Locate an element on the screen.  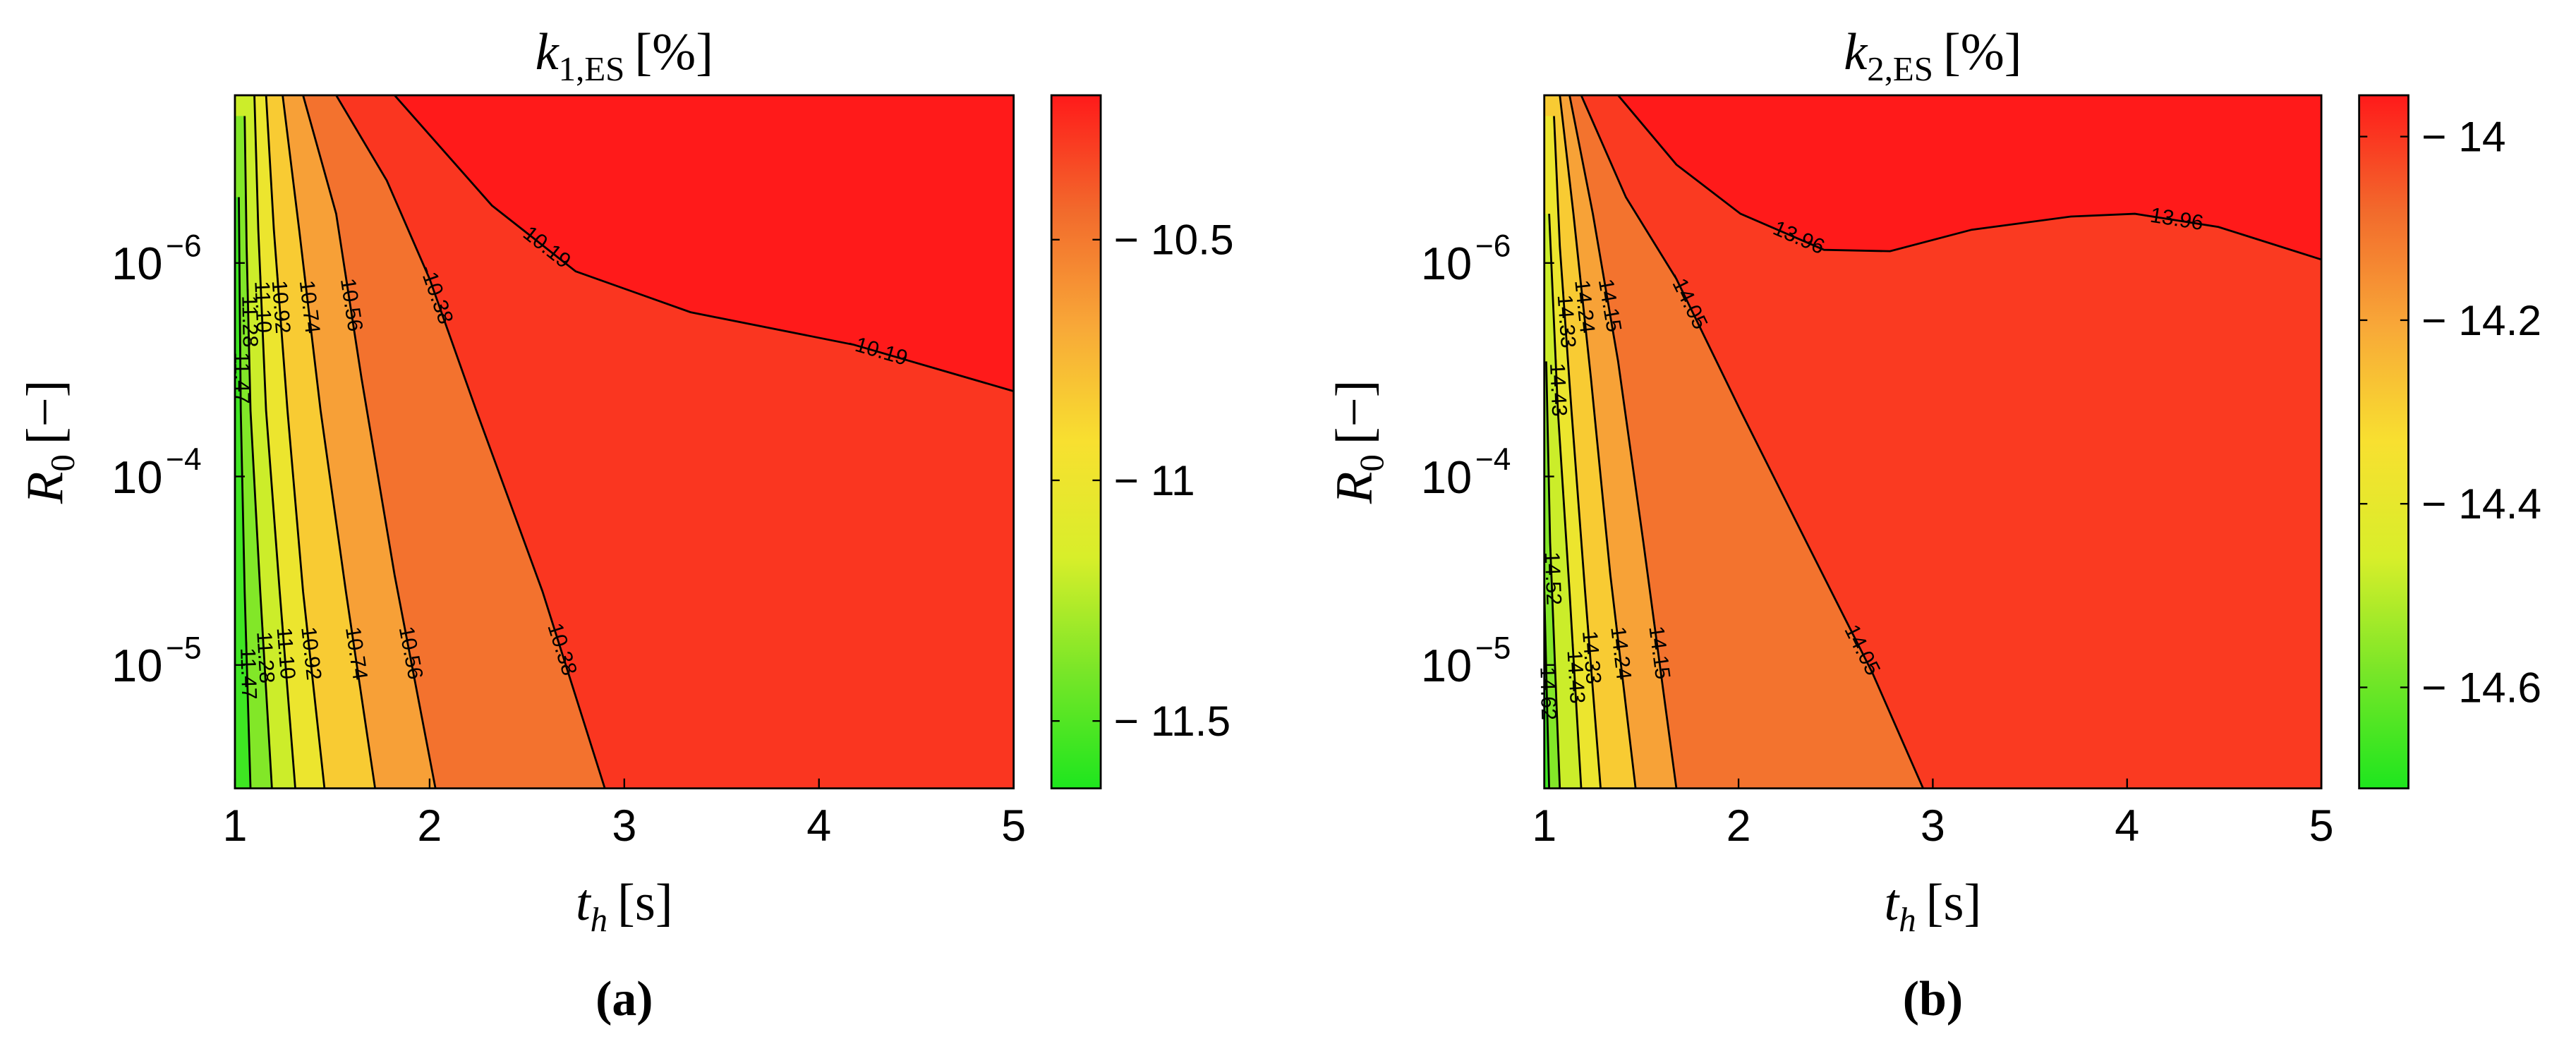
contour-band is located at coordinates (243, 493).